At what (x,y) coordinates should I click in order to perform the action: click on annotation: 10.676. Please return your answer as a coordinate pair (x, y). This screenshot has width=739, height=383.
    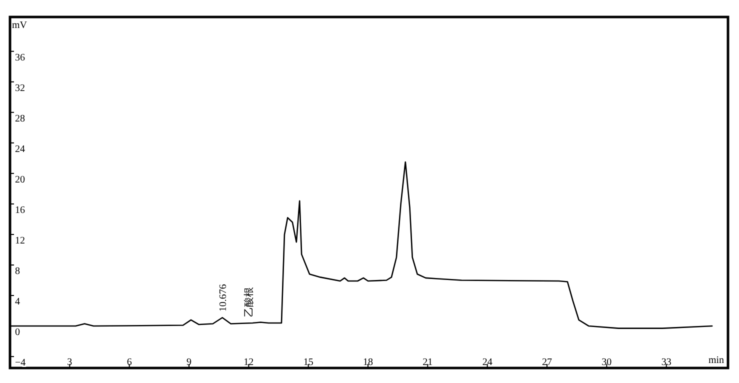
    Looking at the image, I should click on (223, 298).